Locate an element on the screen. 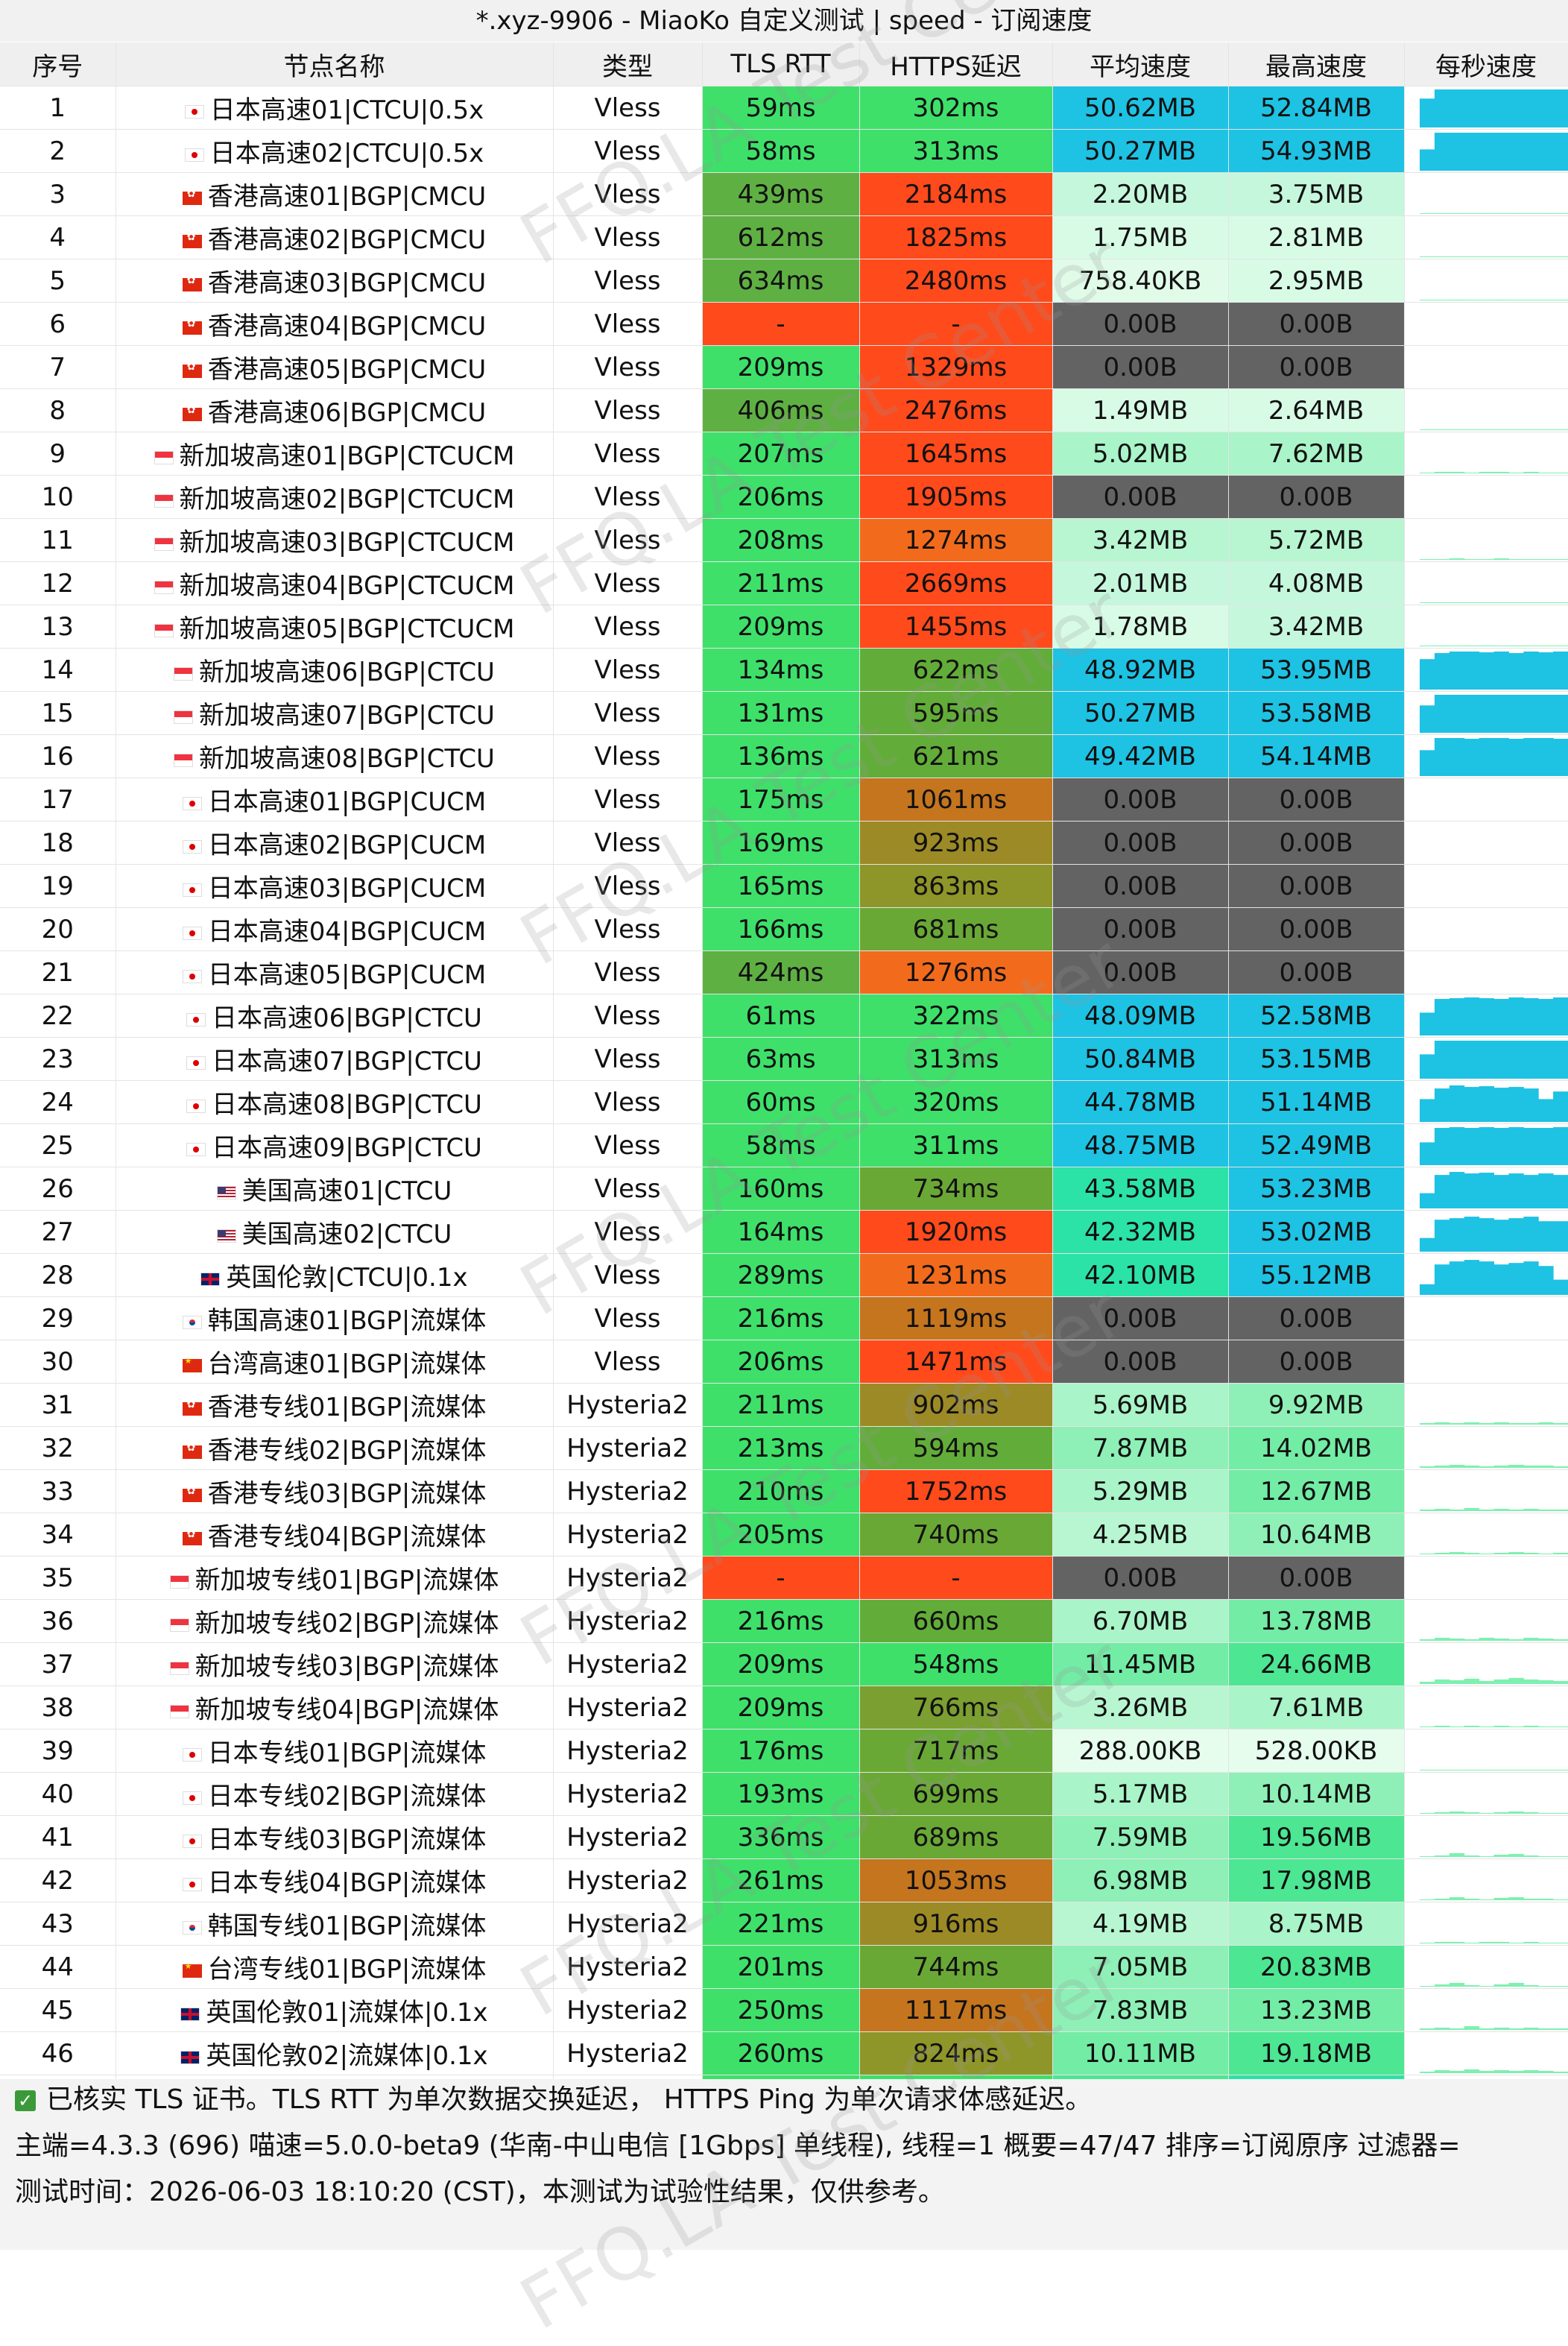 The height and width of the screenshot is (2346, 1568). col-node-name: 节点名称 is located at coordinates (335, 64).